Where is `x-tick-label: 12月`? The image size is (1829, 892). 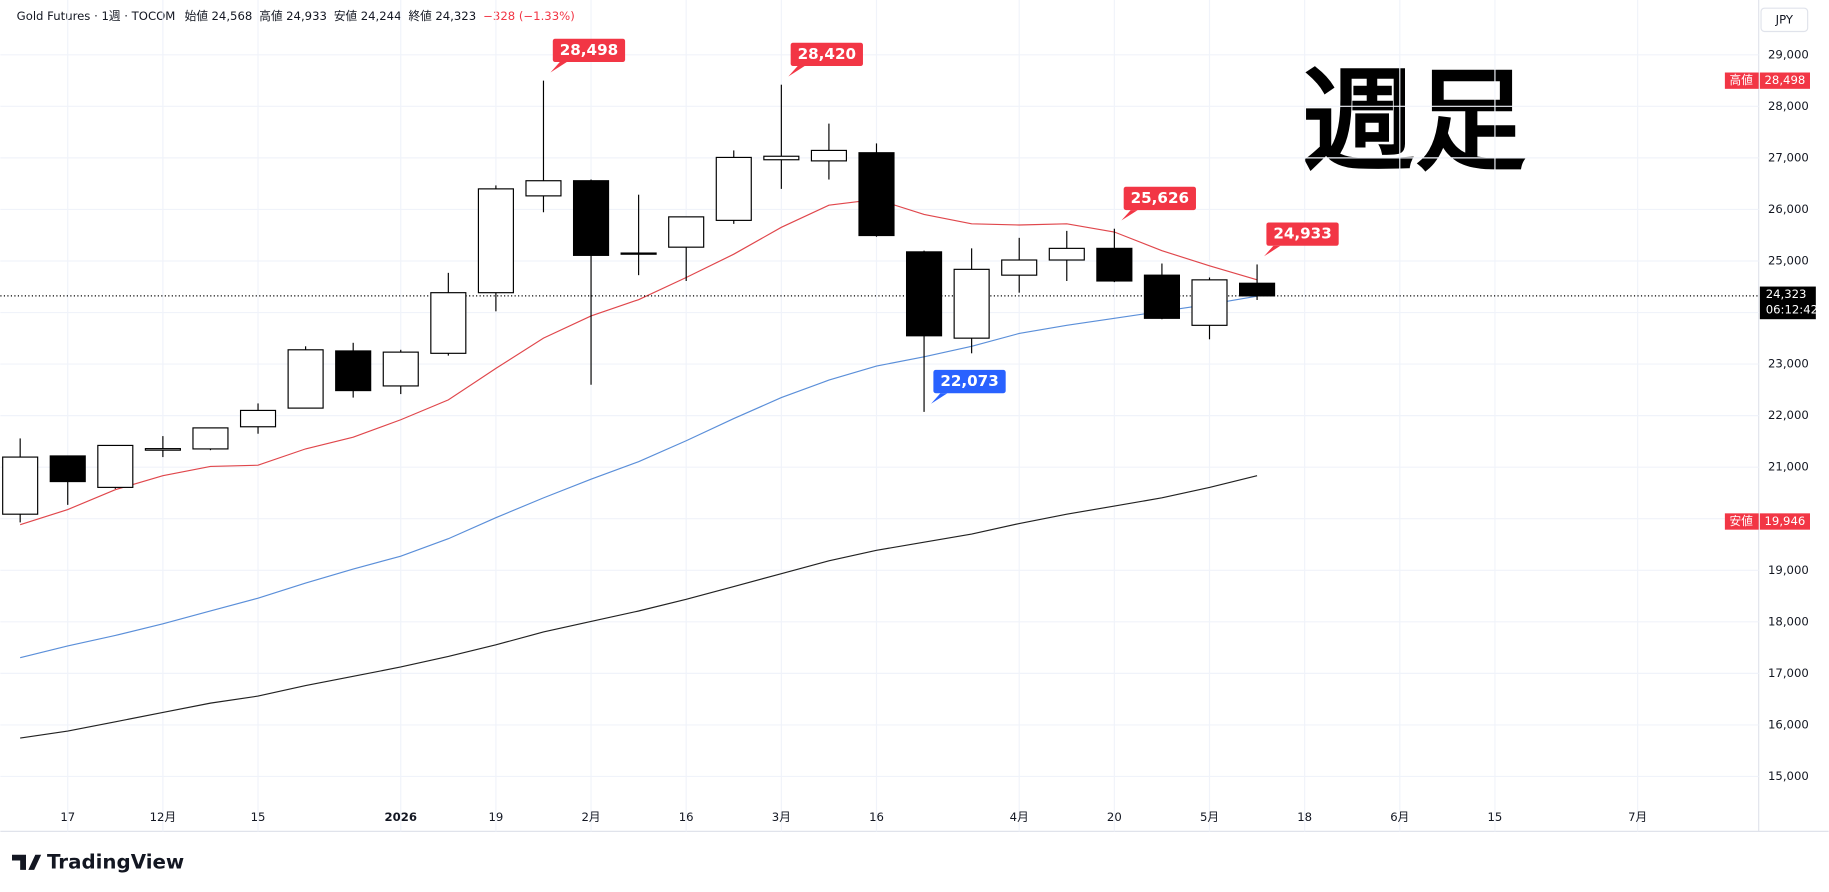
x-tick-label: 12月 is located at coordinates (163, 817).